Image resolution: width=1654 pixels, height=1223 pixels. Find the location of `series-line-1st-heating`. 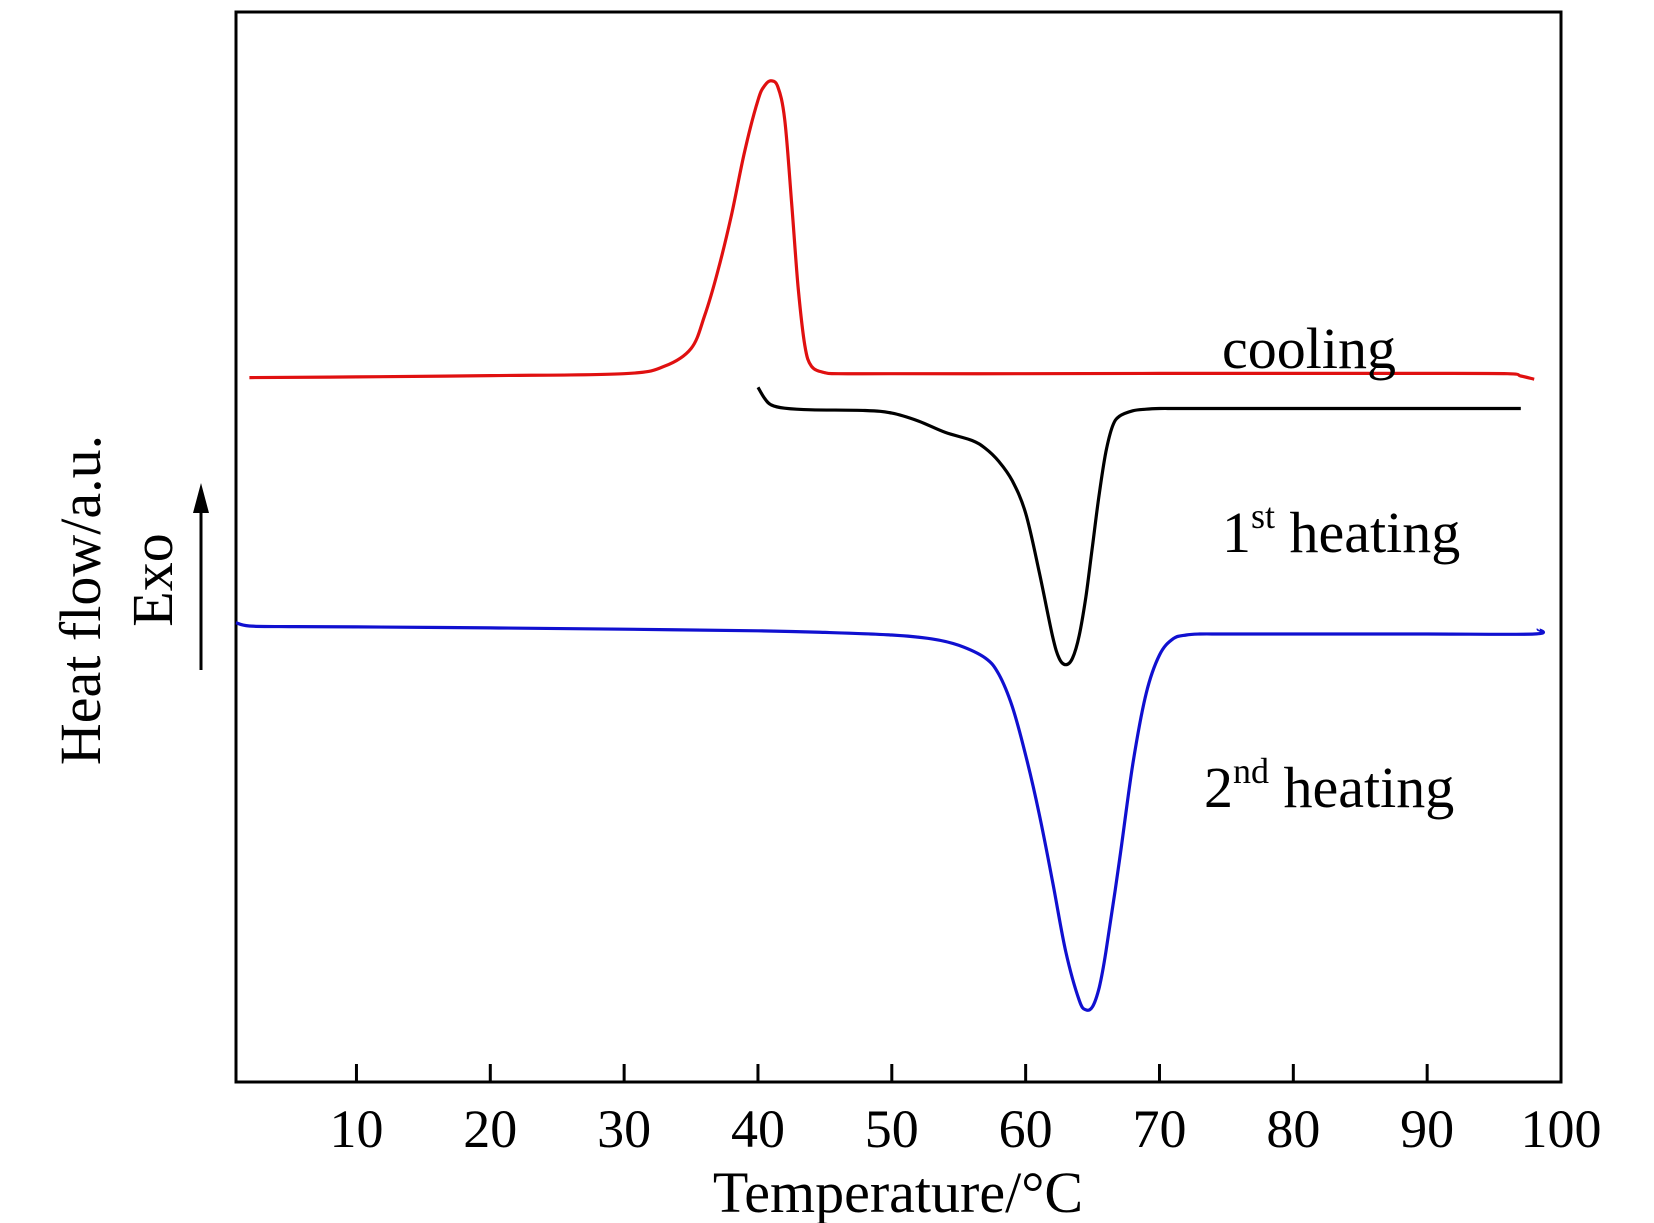

series-line-1st-heating is located at coordinates (1138, 526).